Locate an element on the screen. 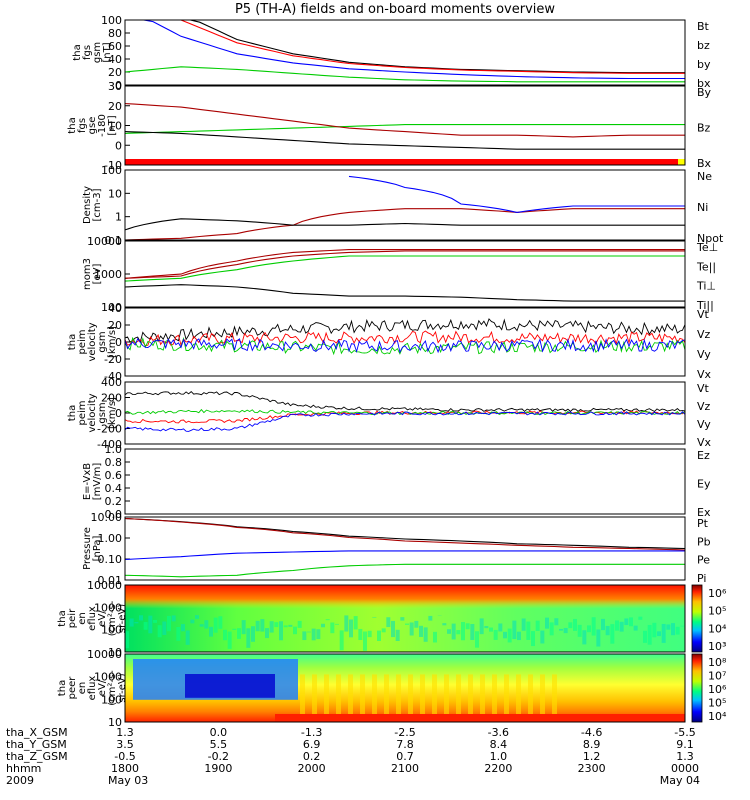 Image resolution: width=750 pixels, height=800 pixels. panel-ylabel: thapeimvelocitygsm[km/s] is located at coordinates (92, 412).